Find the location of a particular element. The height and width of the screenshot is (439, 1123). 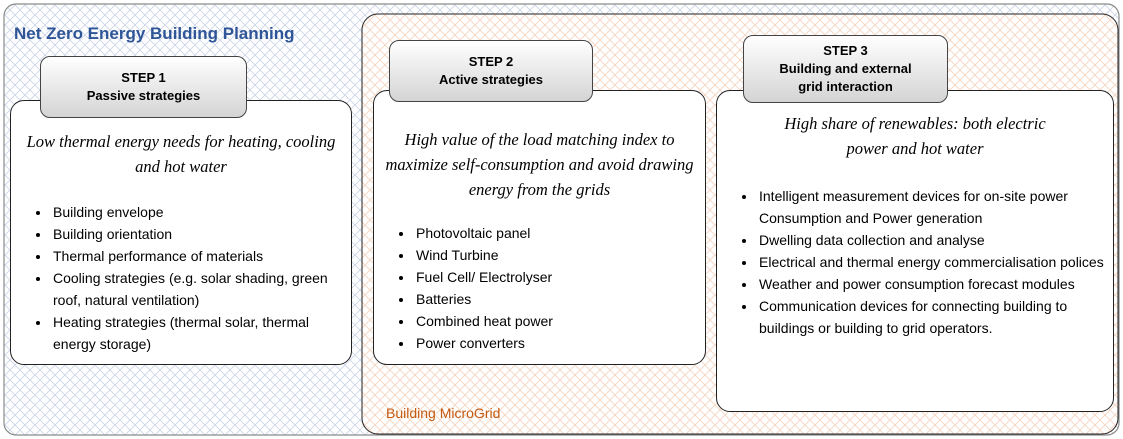

step-heading: STEP 1 Passive strategies is located at coordinates (143, 87).